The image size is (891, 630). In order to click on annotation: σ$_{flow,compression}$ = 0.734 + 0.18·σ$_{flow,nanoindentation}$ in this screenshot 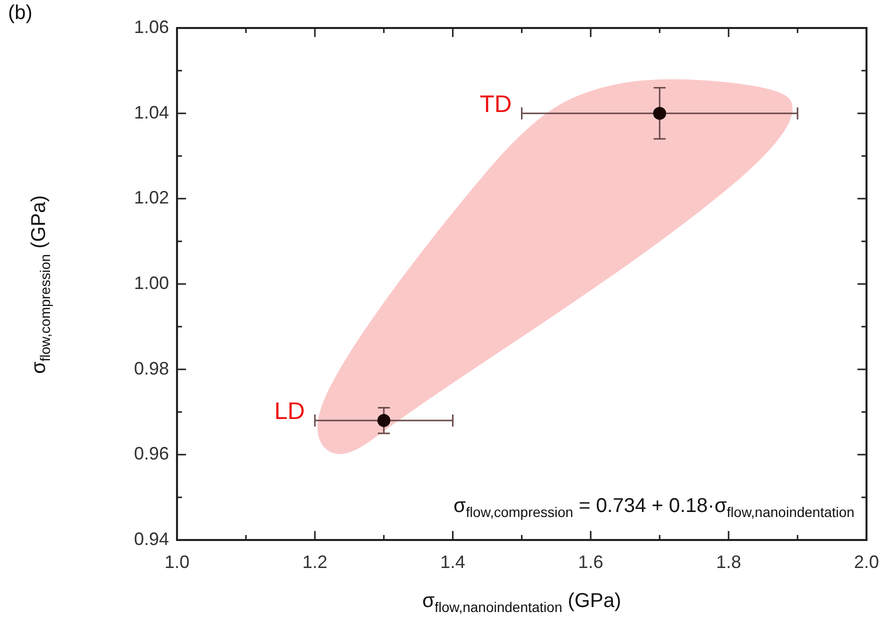, I will do `click(653, 507)`.